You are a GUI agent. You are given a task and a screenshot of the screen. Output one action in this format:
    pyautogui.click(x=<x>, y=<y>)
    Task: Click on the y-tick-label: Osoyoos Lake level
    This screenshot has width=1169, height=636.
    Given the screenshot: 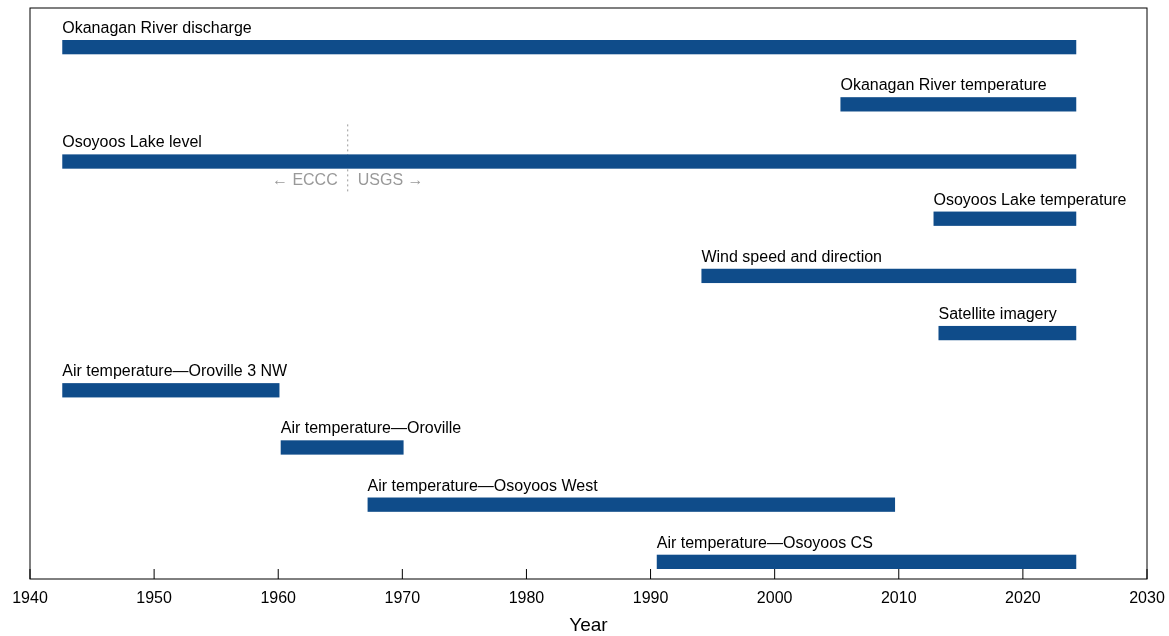 What is the action you would take?
    pyautogui.click(x=132, y=142)
    